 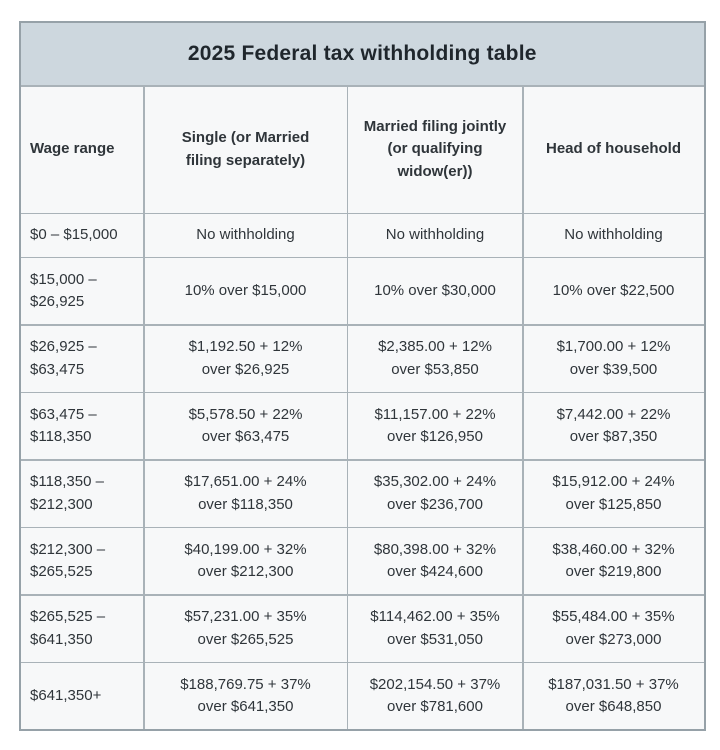 What do you see at coordinates (245, 696) in the screenshot?
I see `single-cell: $188,769.75 + 37% over $641,350` at bounding box center [245, 696].